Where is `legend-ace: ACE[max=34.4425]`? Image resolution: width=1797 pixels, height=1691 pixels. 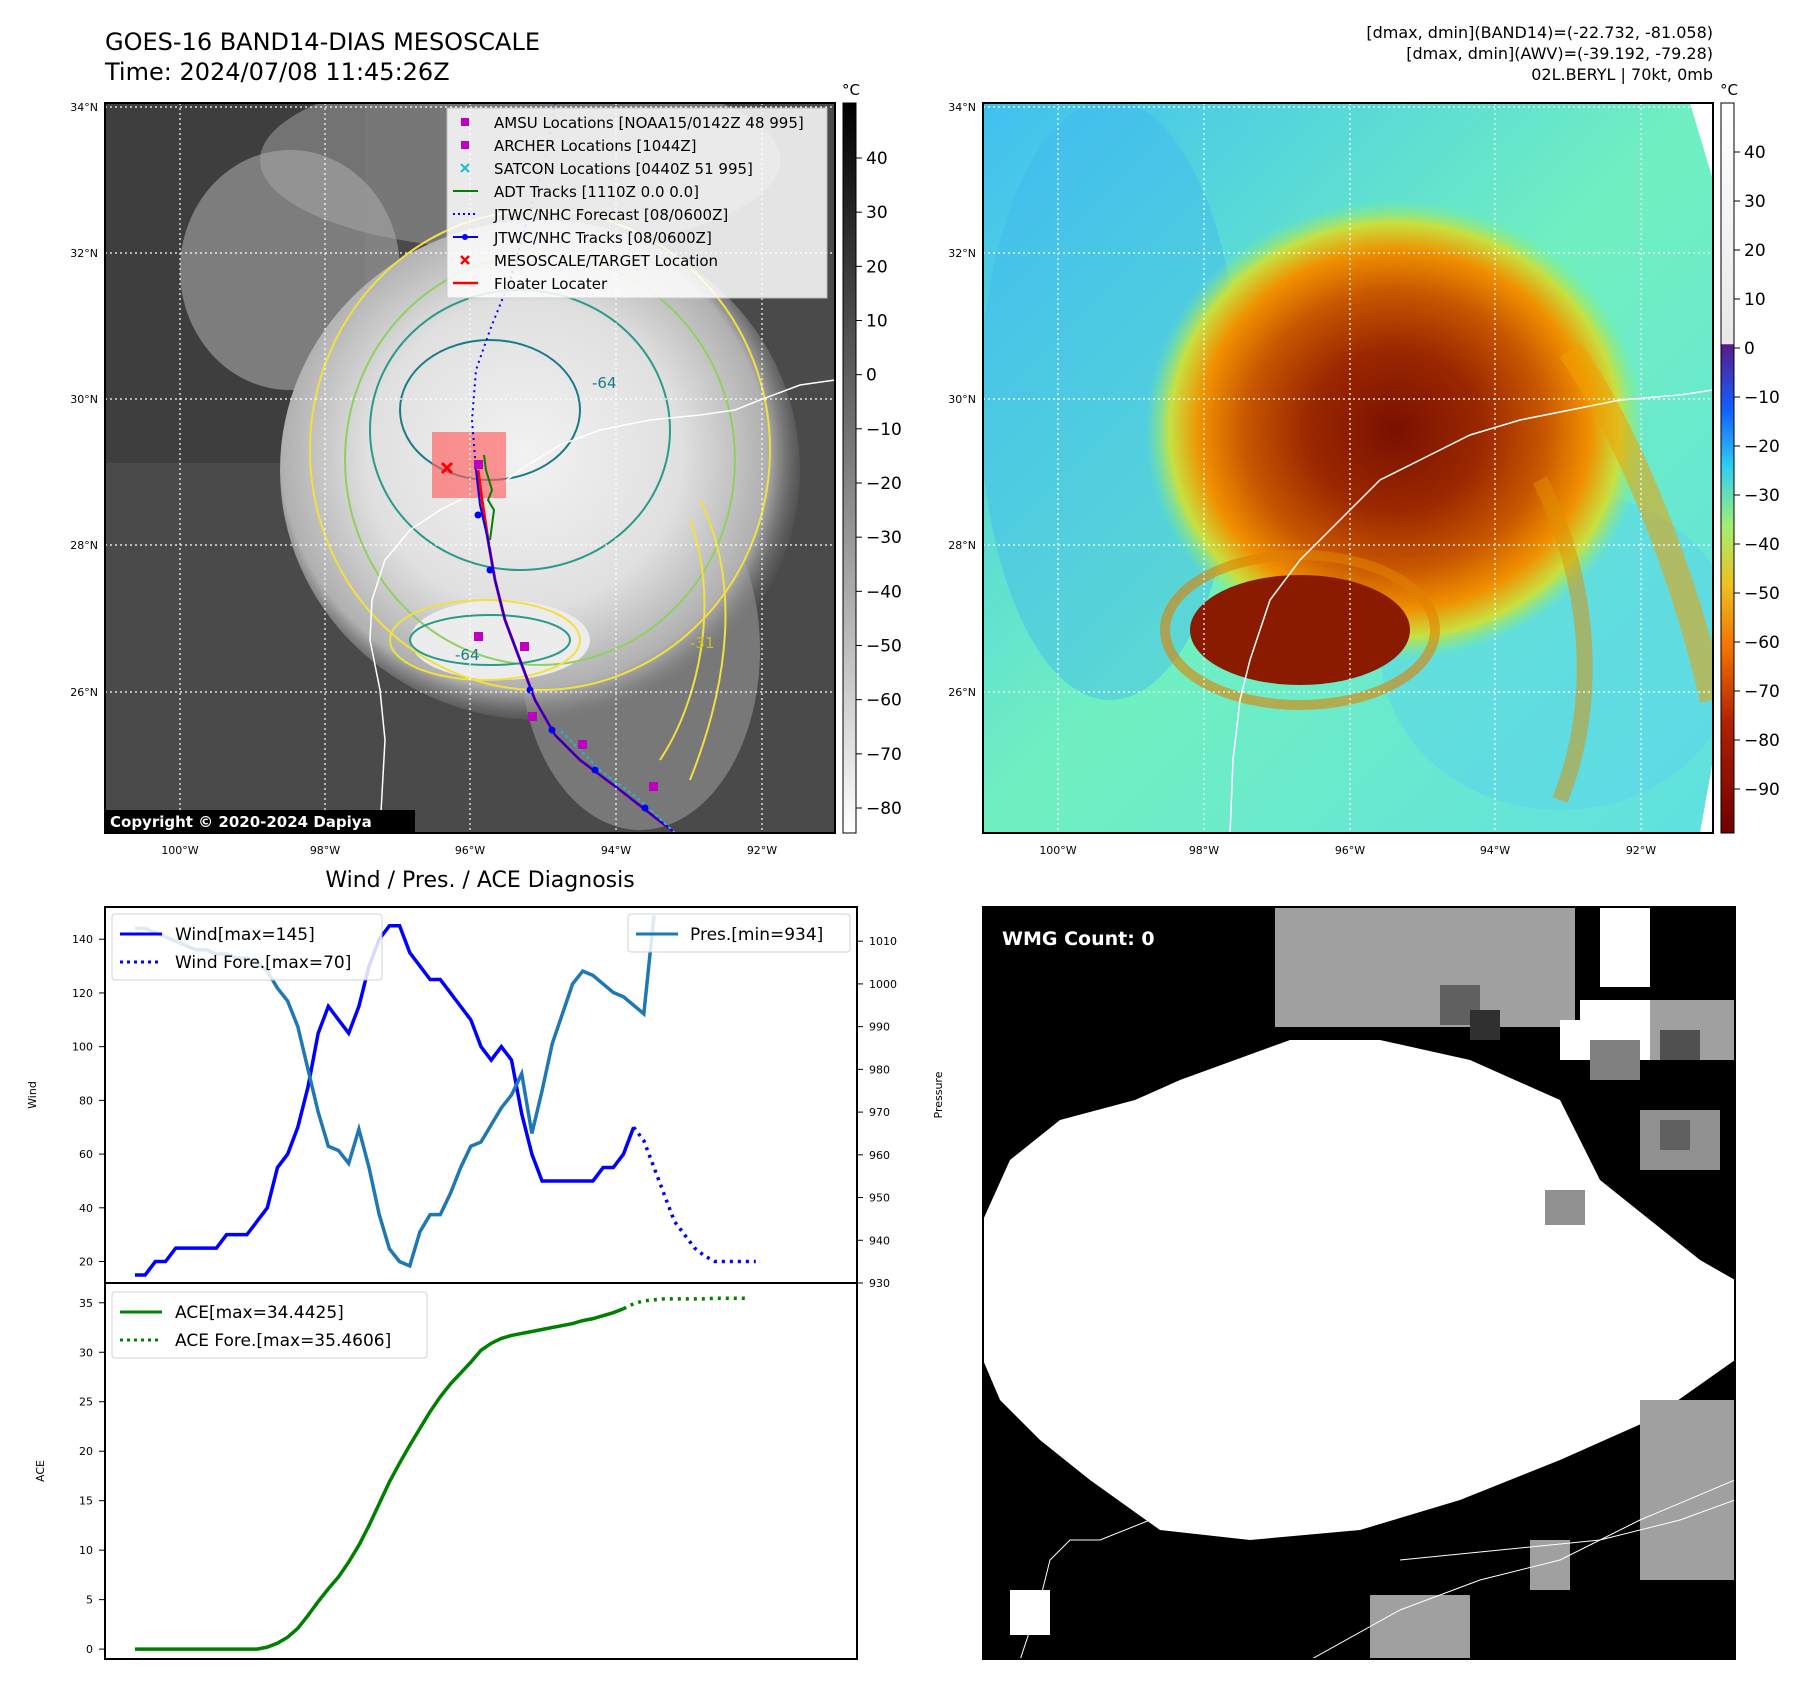
legend-ace: ACE[max=34.4425] is located at coordinates (259, 1313).